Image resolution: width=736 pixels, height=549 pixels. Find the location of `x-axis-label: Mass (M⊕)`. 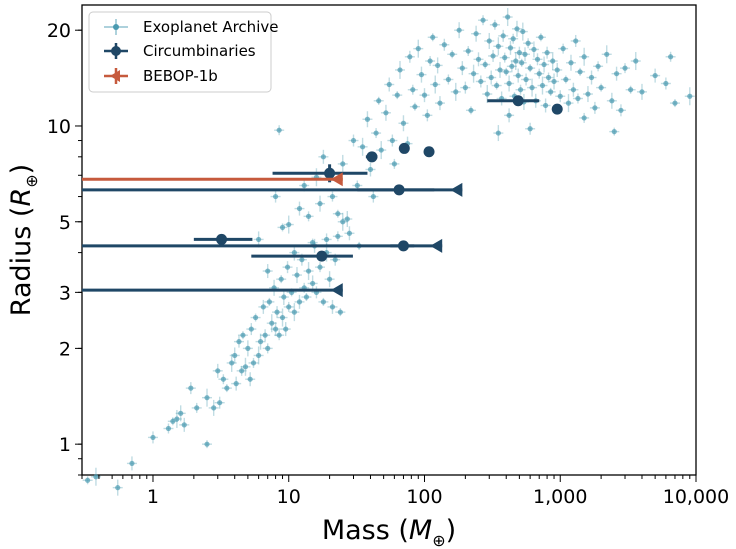

x-axis-label: Mass (M⊕) is located at coordinates (389, 532).